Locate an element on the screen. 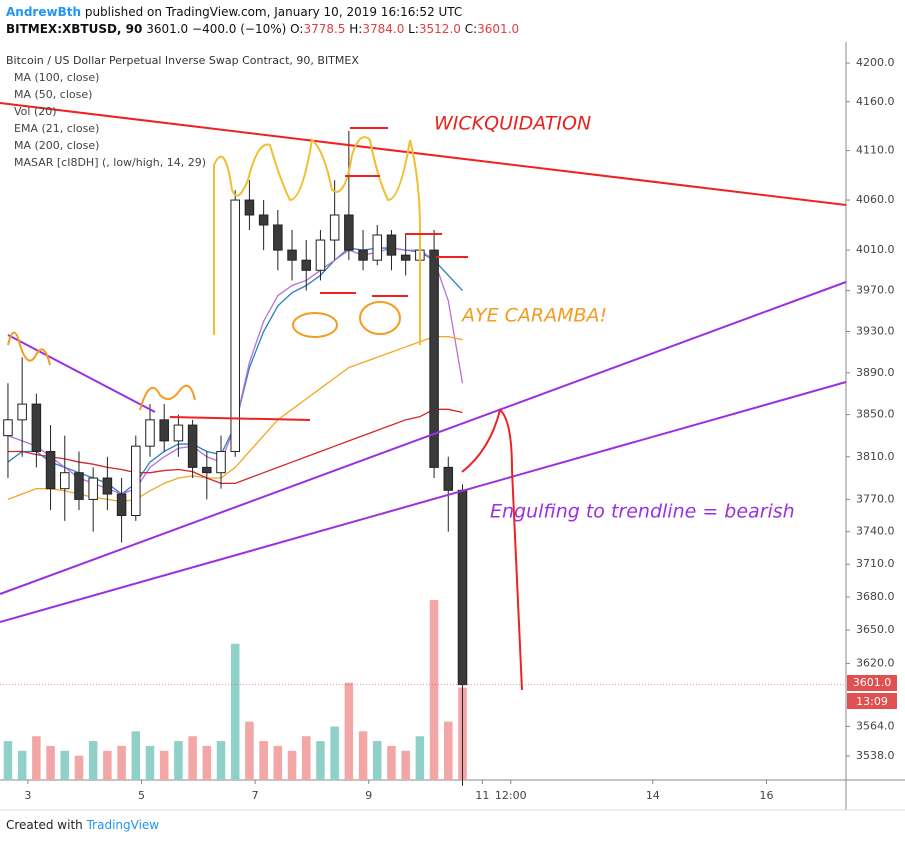  y-tick-label: 3740.0 is located at coordinates (875, 531).